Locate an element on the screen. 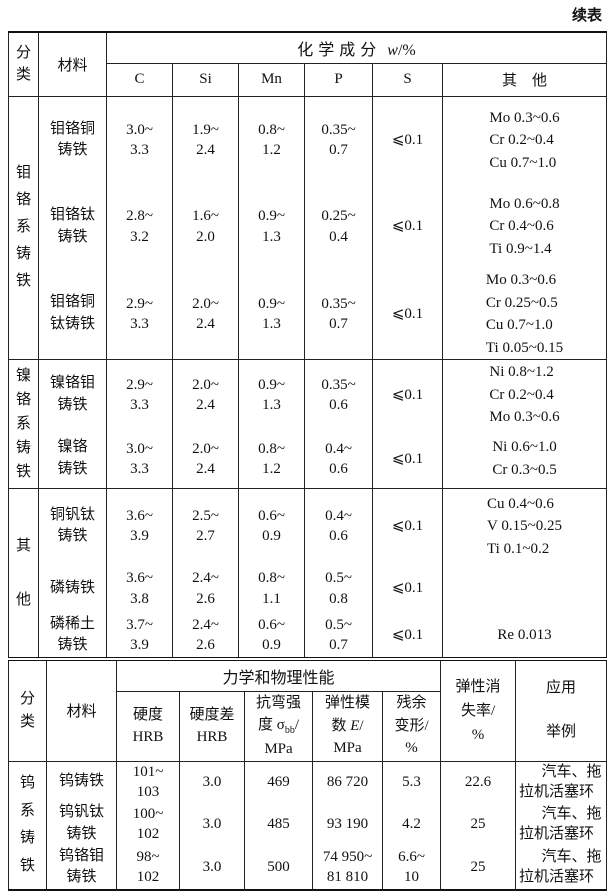 This screenshot has width=614, height=891. cell-si: 1.9~ 2.4 is located at coordinates (205, 139).